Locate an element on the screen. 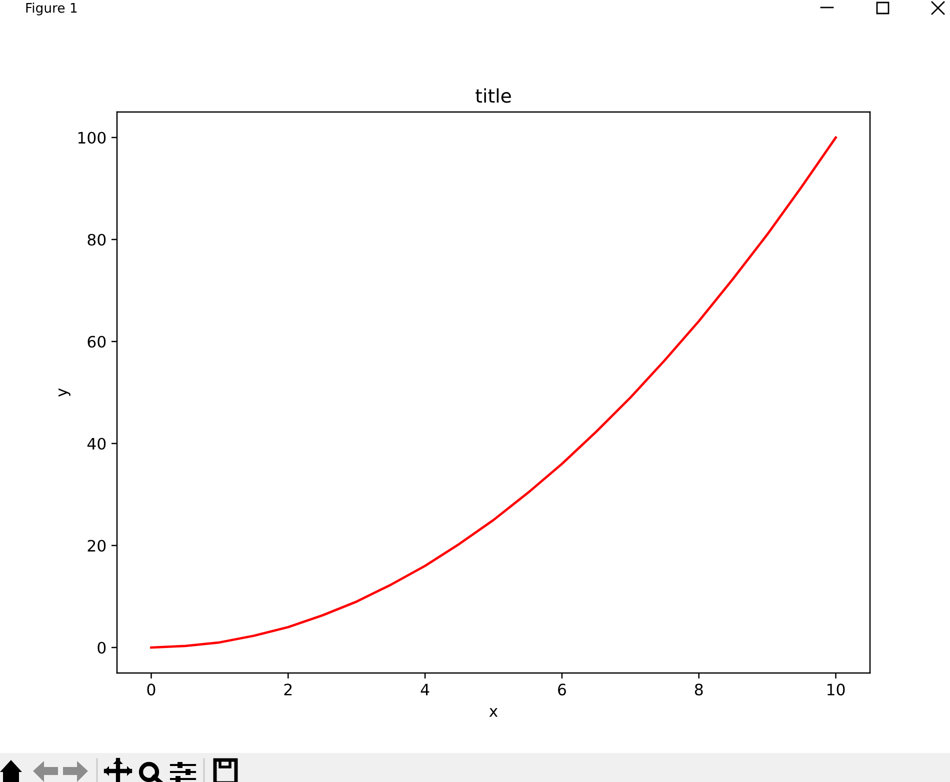 The width and height of the screenshot is (950, 782). chart-title: title is located at coordinates (493, 95).